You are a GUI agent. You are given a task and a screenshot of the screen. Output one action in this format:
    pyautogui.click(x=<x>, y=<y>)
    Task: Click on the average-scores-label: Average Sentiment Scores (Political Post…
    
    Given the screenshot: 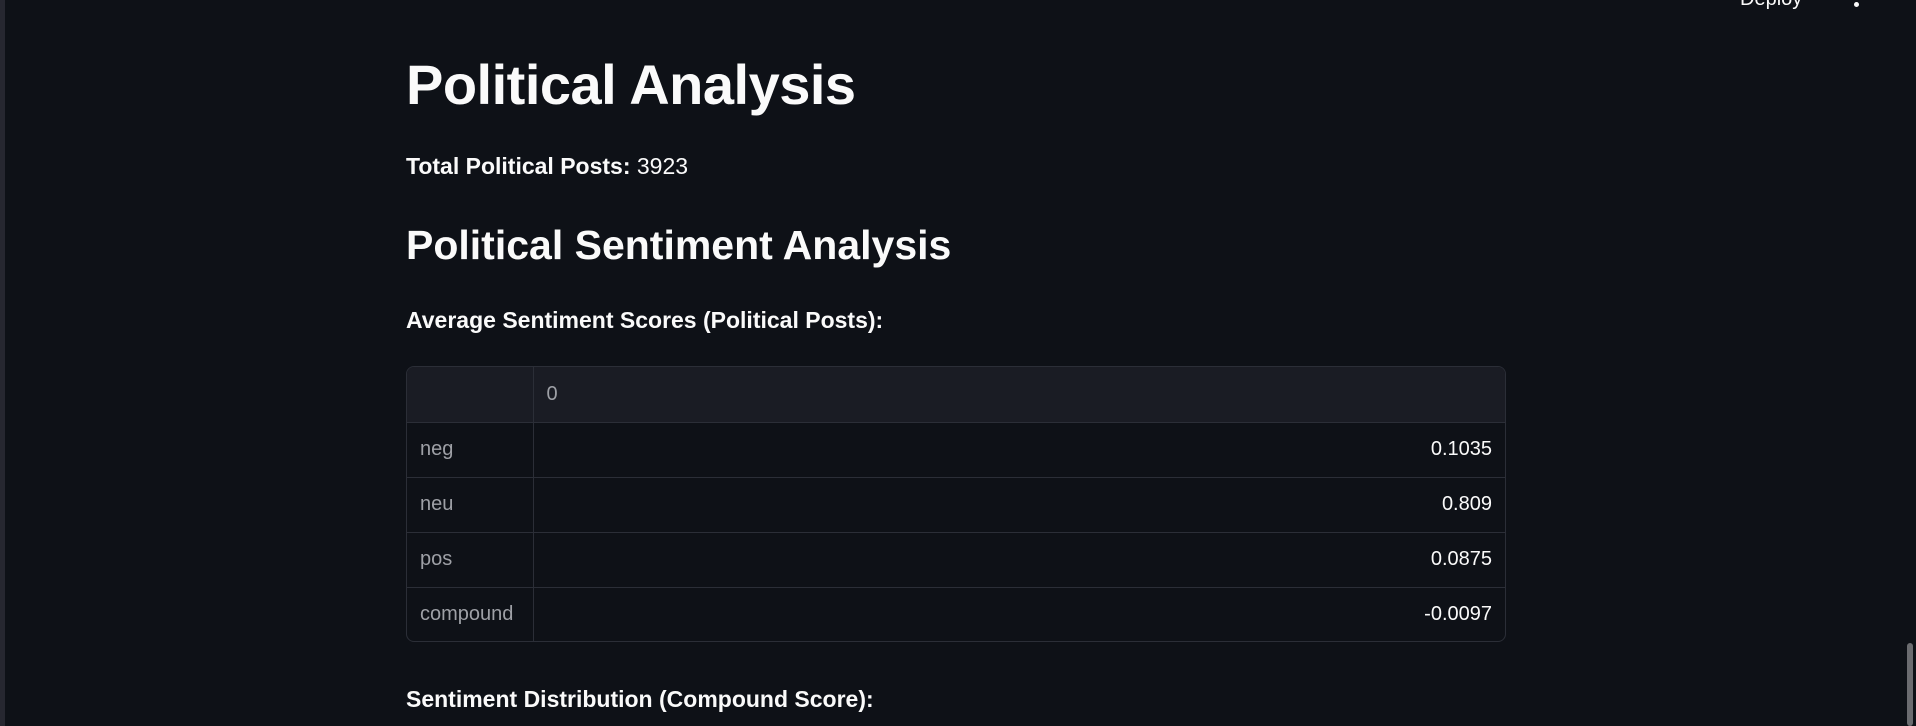 What is the action you would take?
    pyautogui.click(x=645, y=320)
    